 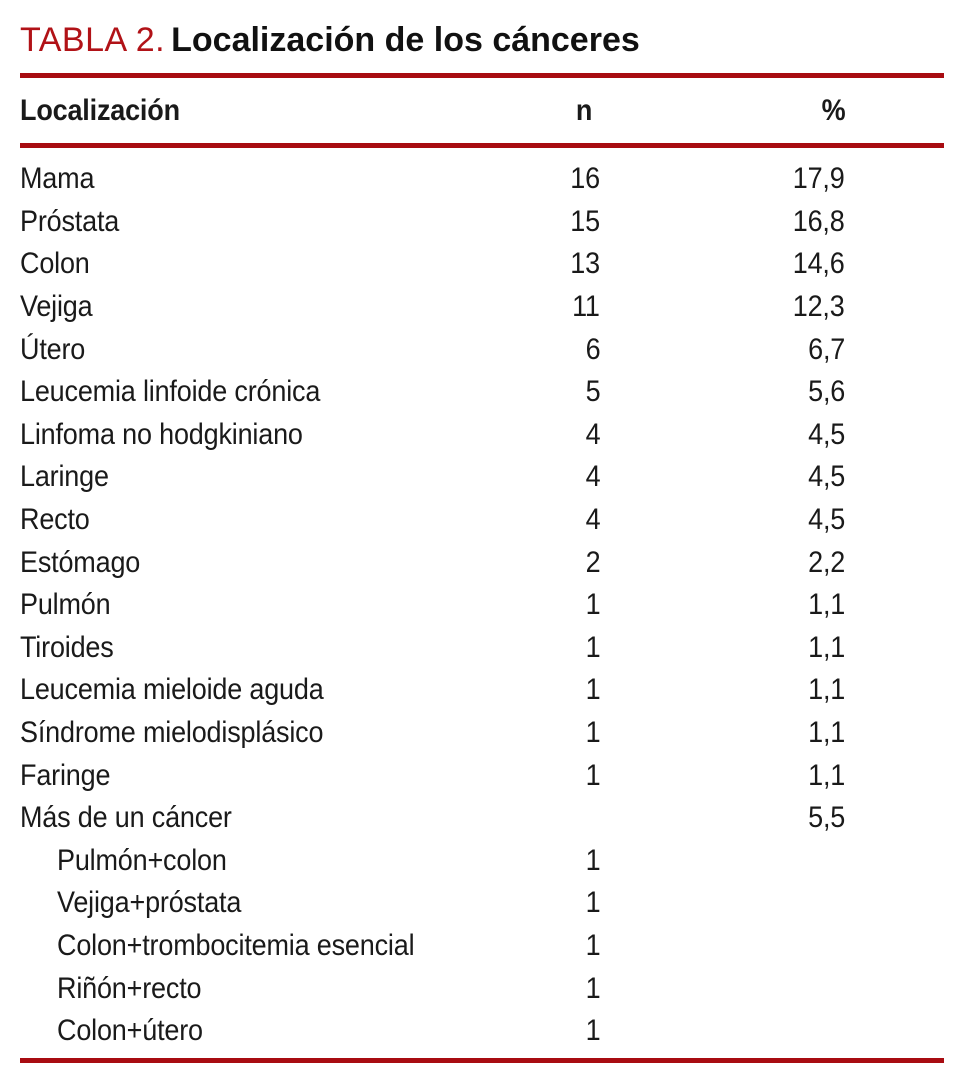 I want to click on cell-localizacion-text: Leucemia mieloide aguda, so click(x=172, y=690).